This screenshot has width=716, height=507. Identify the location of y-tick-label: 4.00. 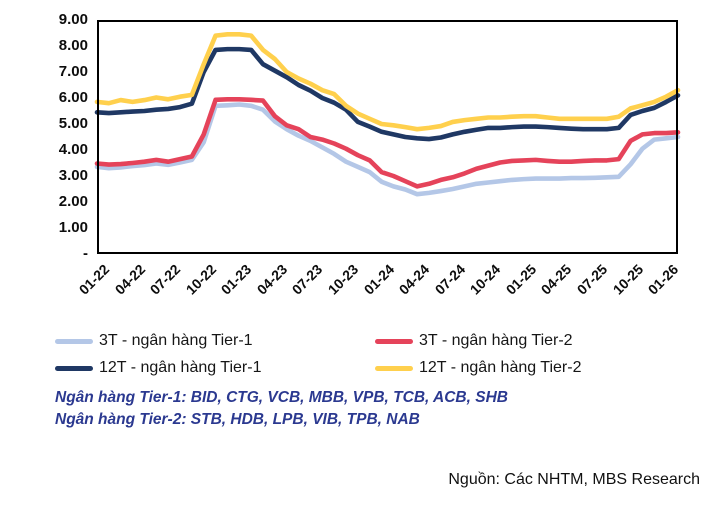
(73, 149).